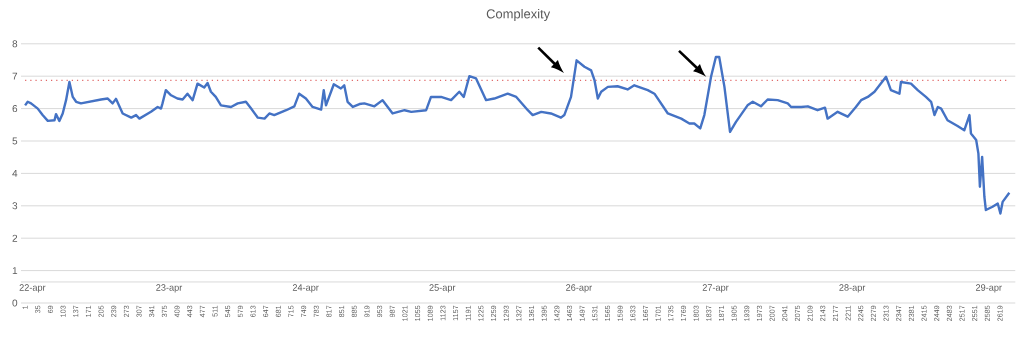 This screenshot has width=1024, height=339. I want to click on x2-tick-label: 26-apr, so click(579, 288).